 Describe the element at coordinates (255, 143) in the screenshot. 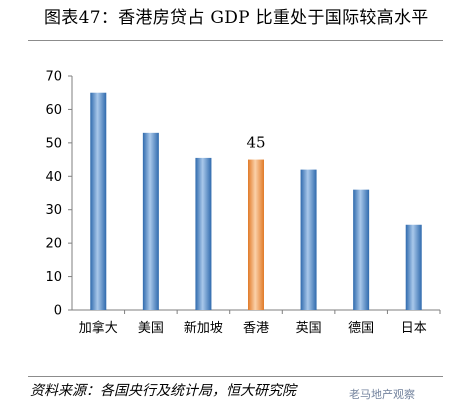

I see `data-label: 45` at that location.